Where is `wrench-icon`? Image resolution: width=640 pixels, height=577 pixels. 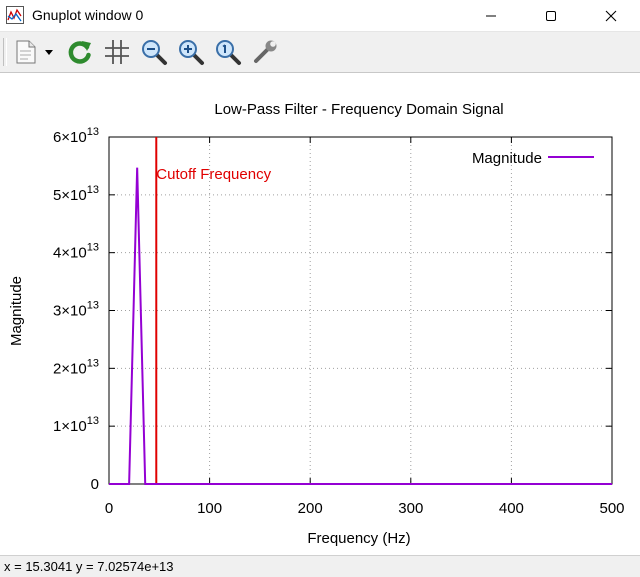 wrench-icon is located at coordinates (265, 51).